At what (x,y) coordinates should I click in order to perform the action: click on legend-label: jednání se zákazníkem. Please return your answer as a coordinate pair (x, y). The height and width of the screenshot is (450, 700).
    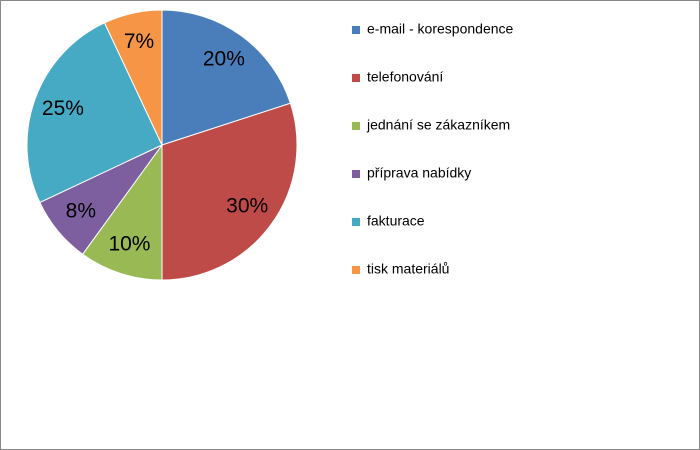
    Looking at the image, I should click on (438, 125).